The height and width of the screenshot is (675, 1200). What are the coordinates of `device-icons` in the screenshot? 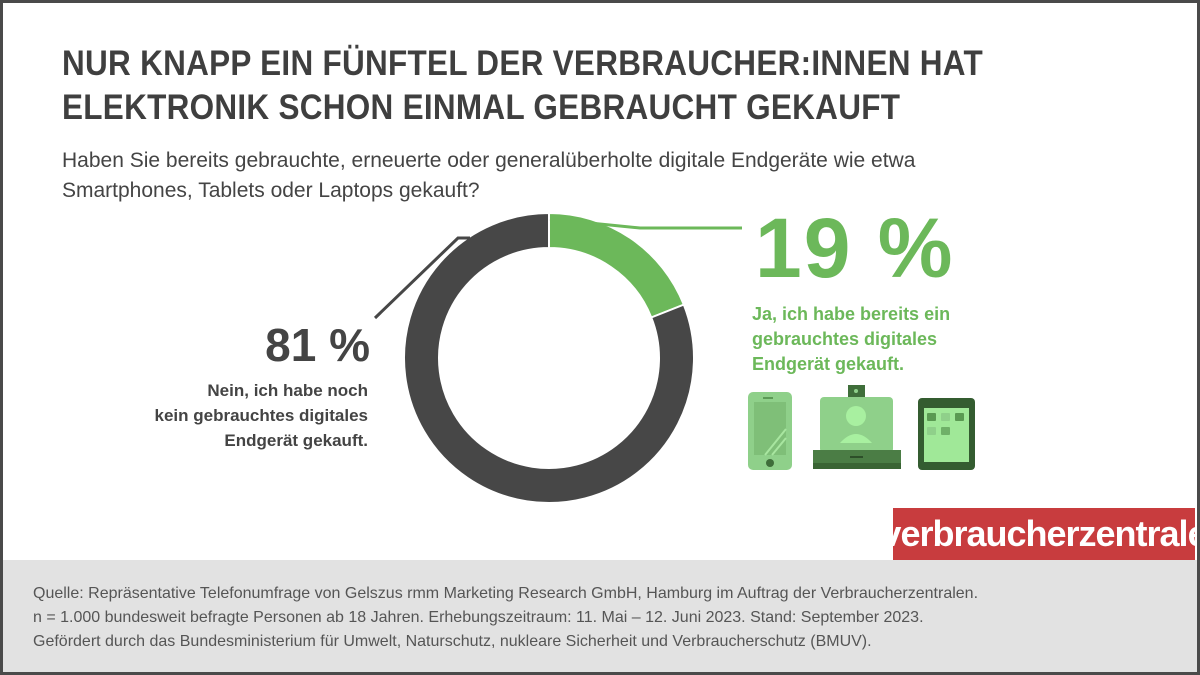 It's located at (861, 427).